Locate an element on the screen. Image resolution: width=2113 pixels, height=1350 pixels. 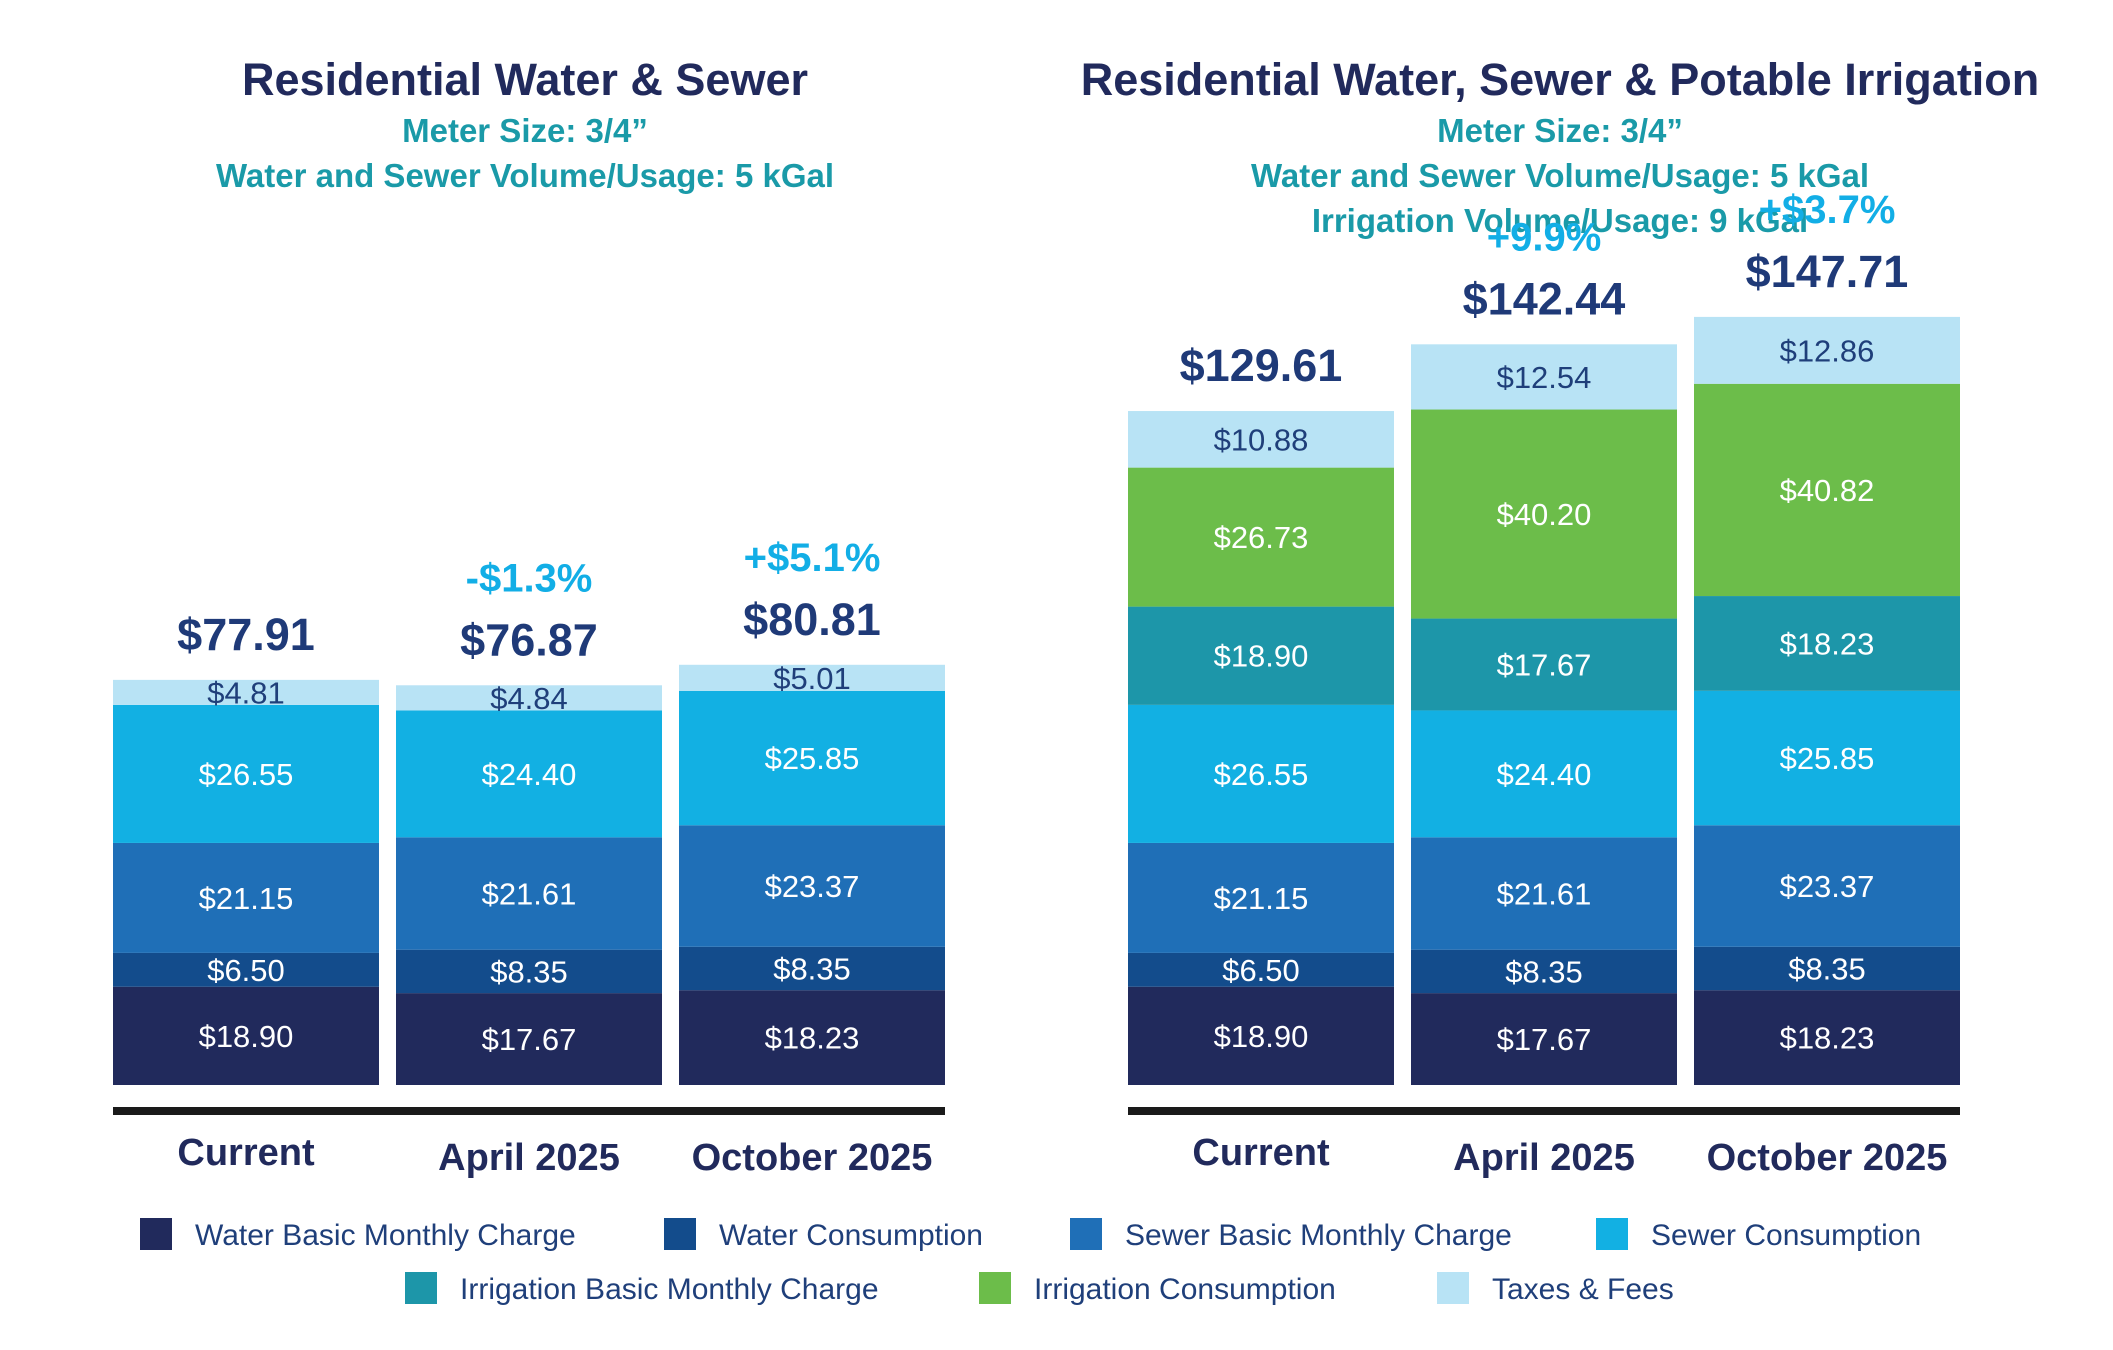
segment-label: $4.84 is located at coordinates (529, 698).